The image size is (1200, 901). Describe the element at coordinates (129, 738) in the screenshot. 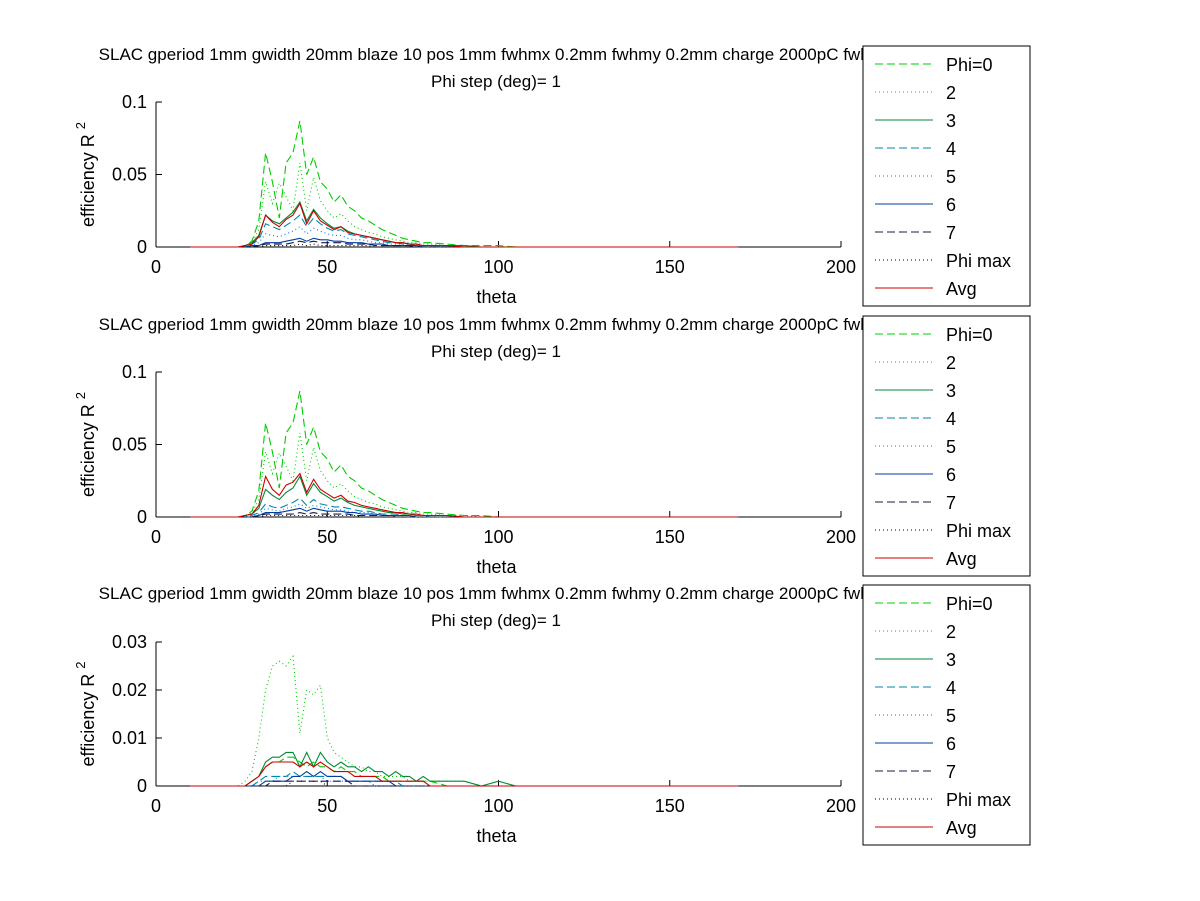

I see `y-tick-label: 0.01` at that location.